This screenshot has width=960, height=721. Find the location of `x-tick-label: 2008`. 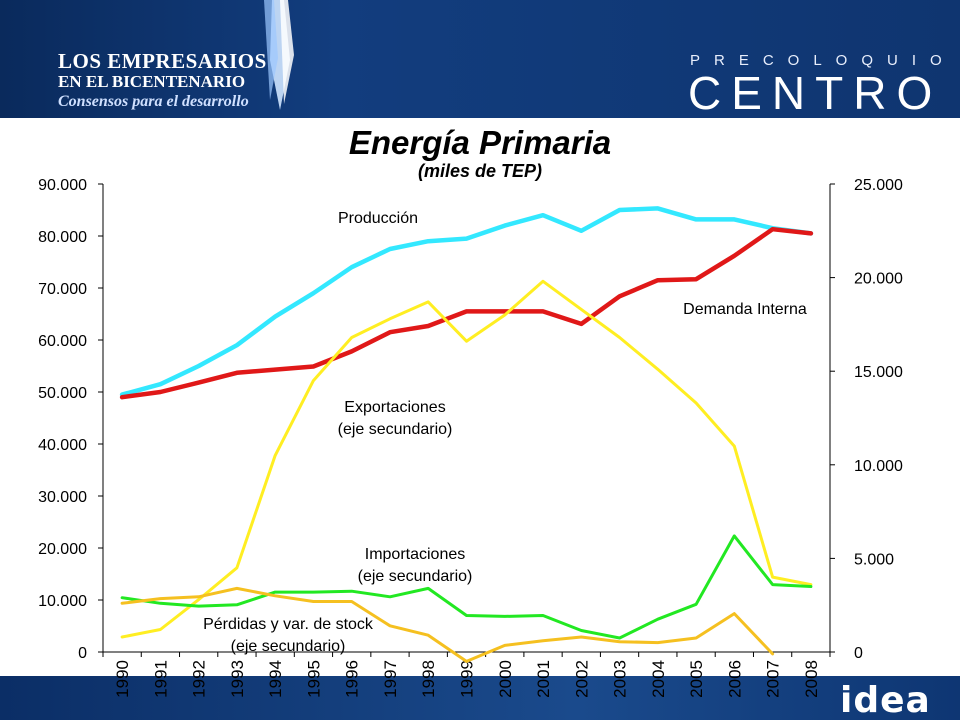

x-tick-label: 2008 is located at coordinates (811, 679).